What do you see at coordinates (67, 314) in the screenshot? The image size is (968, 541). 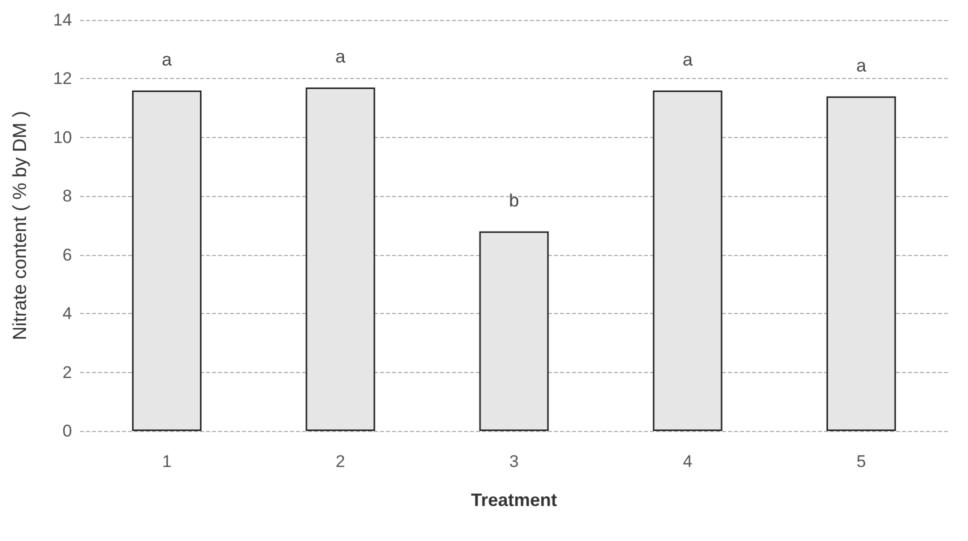 I see `y-tick-label: 4` at bounding box center [67, 314].